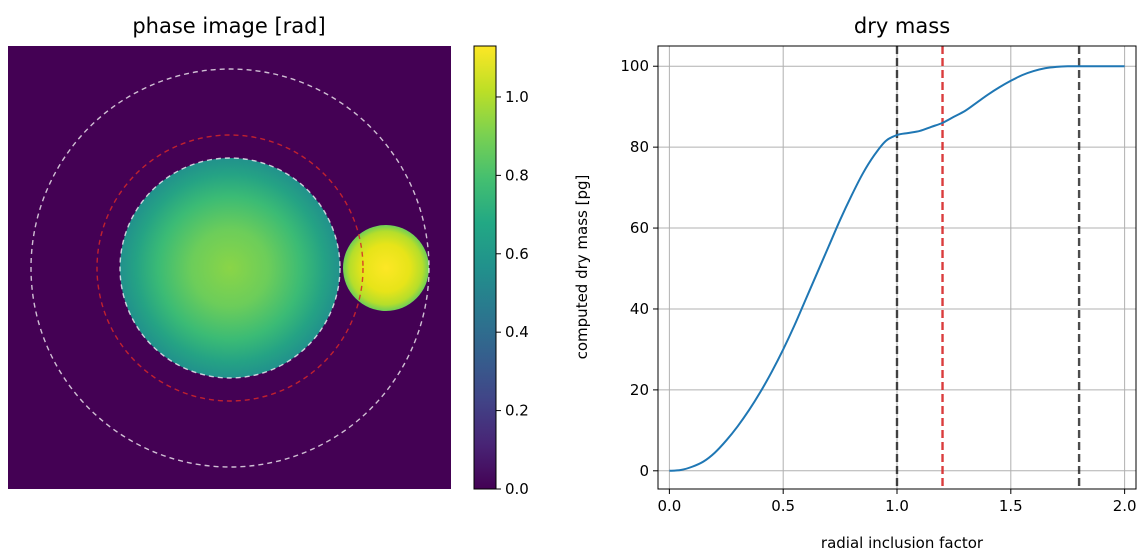 This screenshot has height=554, width=1146. Describe the element at coordinates (517, 97) in the screenshot. I see `colorbar-tick-label: 1.0` at that location.